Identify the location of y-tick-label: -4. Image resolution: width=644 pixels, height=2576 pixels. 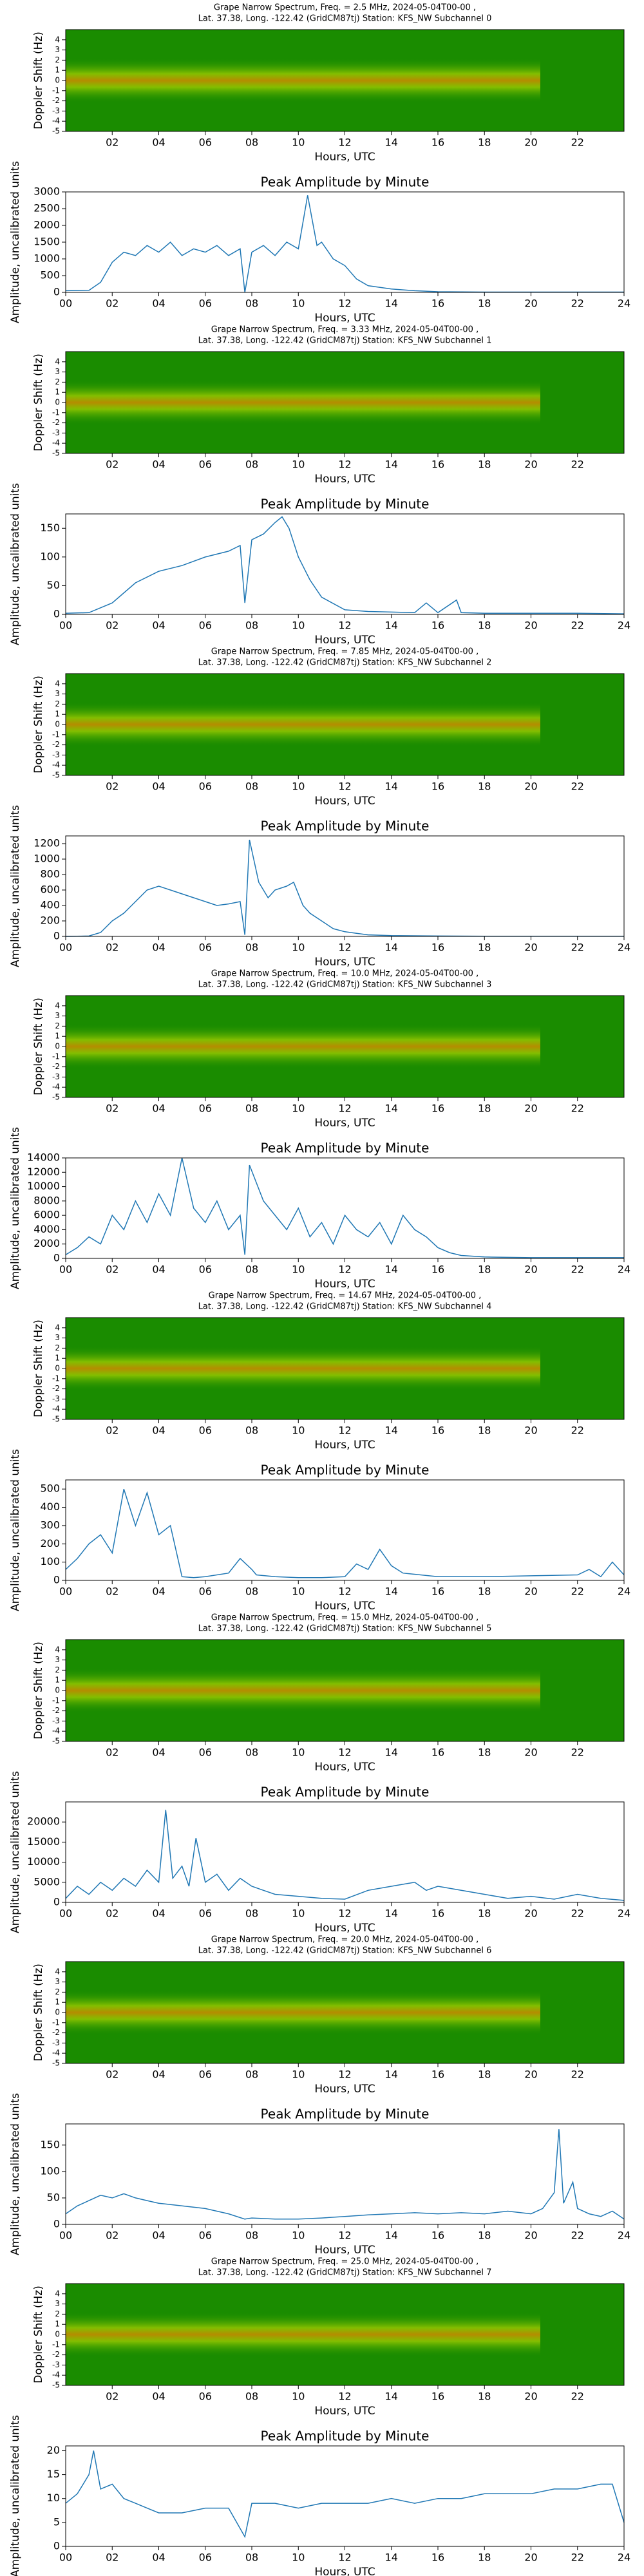
(56, 2375).